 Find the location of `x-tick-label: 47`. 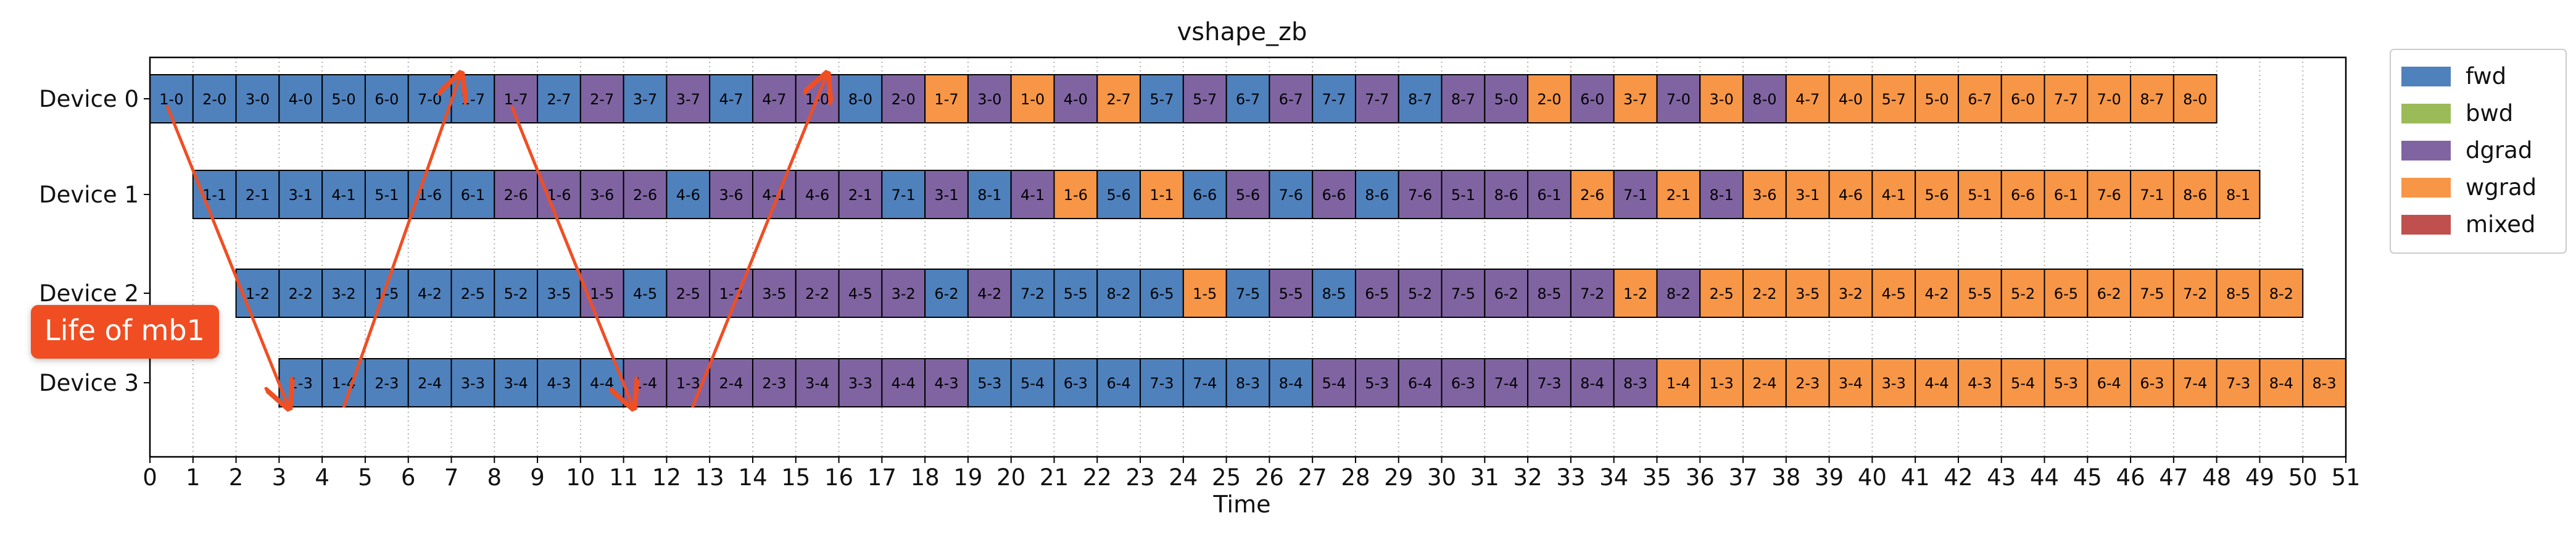

x-tick-label: 47 is located at coordinates (2173, 478).